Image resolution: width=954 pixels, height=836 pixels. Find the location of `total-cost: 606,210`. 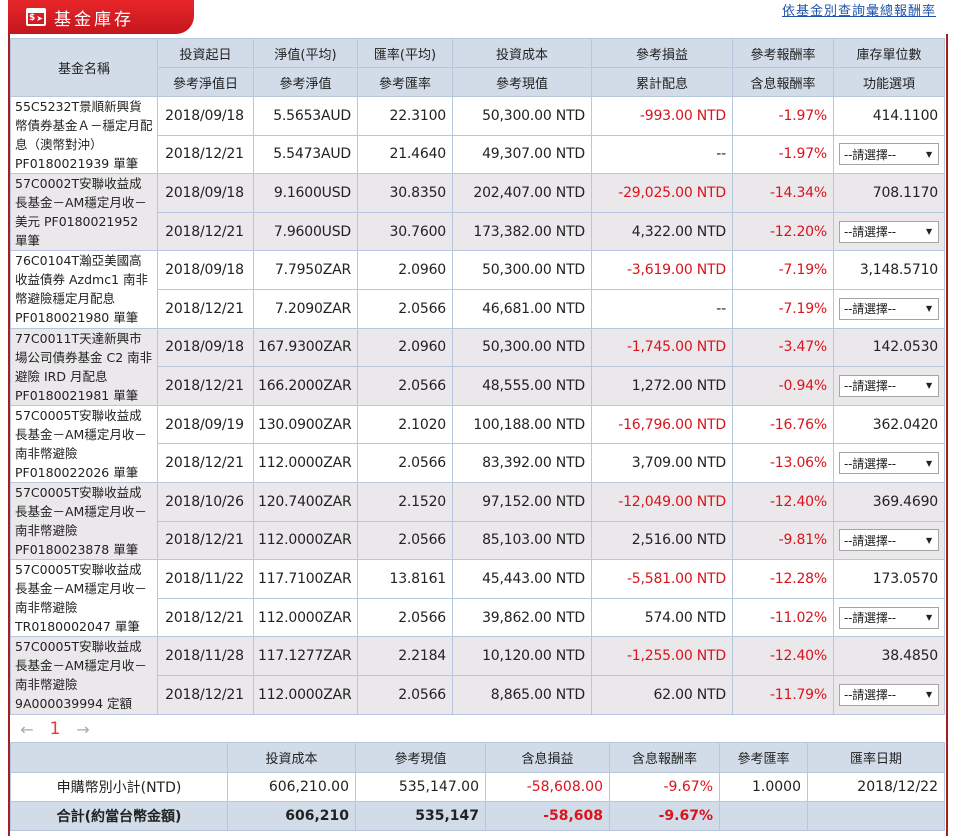

total-cost: 606,210 is located at coordinates (291, 816).